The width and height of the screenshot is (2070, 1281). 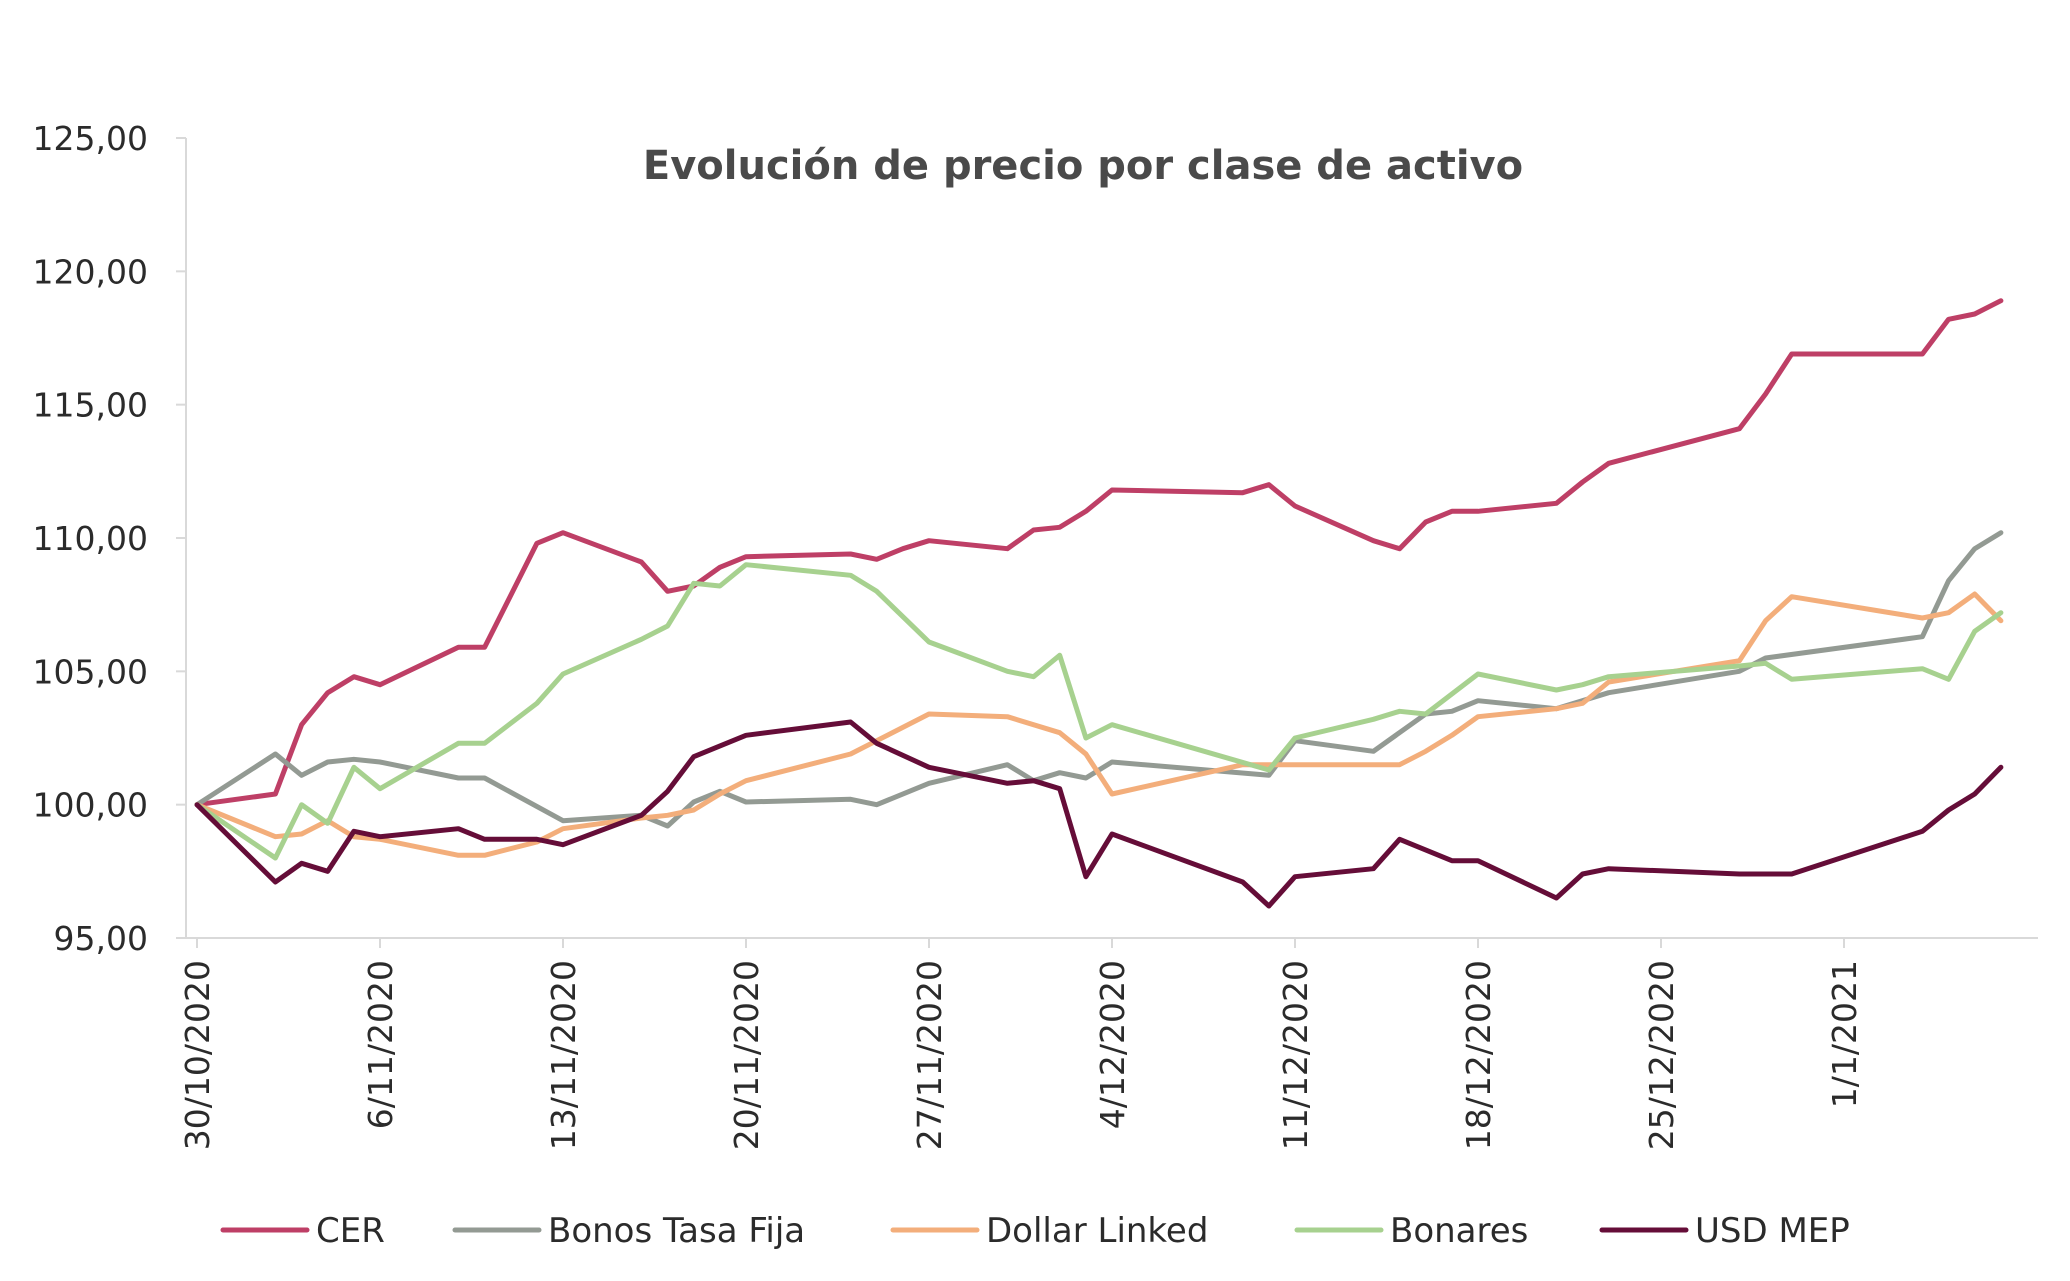 What do you see at coordinates (746, 1055) in the screenshot?
I see `x-tick-label: 20/11/2020` at bounding box center [746, 1055].